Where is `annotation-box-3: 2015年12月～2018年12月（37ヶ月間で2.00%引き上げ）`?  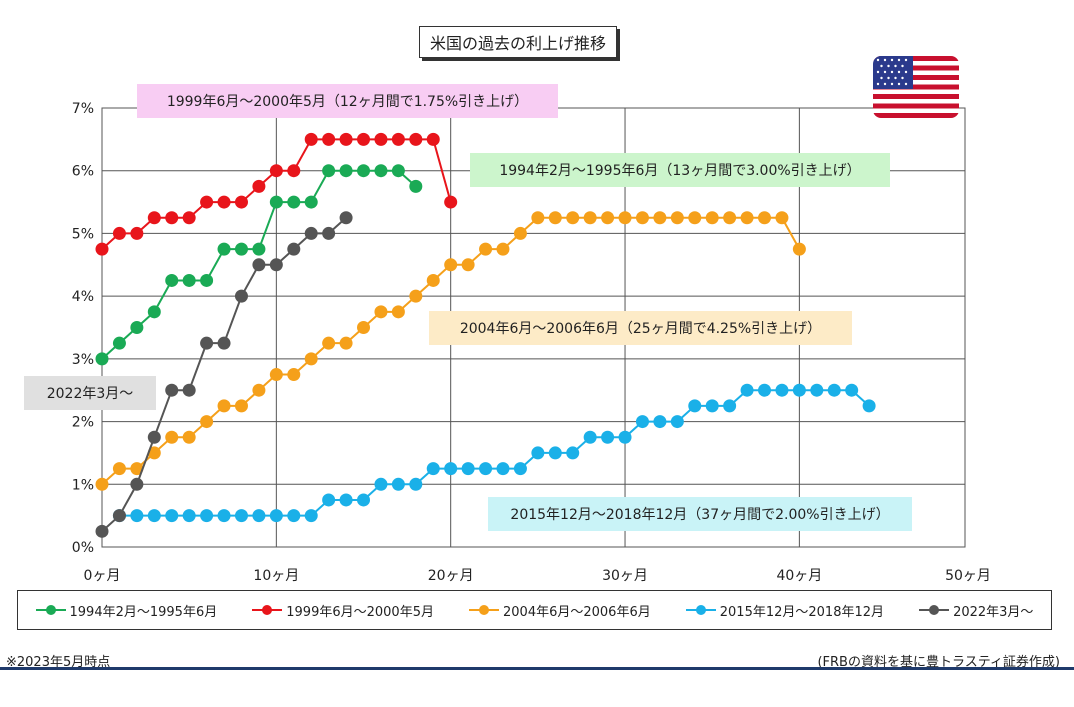
annotation-box-3: 2015年12月～2018年12月（37ヶ月間で2.00%引き上げ） is located at coordinates (700, 514).